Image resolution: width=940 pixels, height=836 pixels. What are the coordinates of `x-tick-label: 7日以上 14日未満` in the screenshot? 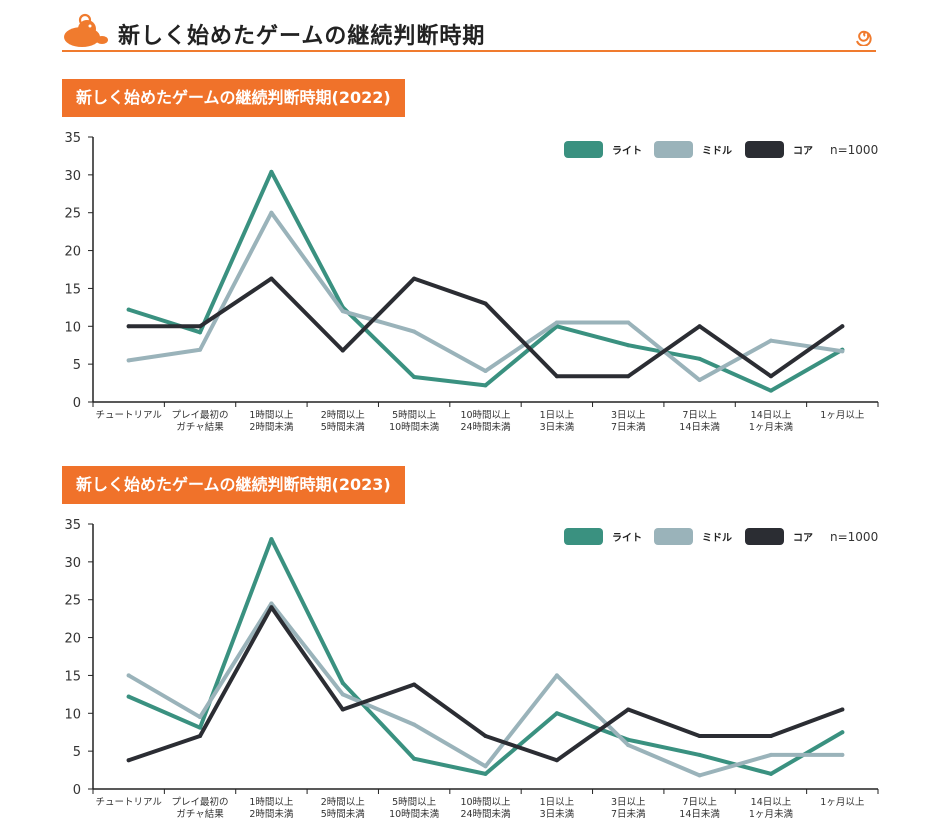 It's located at (699, 421).